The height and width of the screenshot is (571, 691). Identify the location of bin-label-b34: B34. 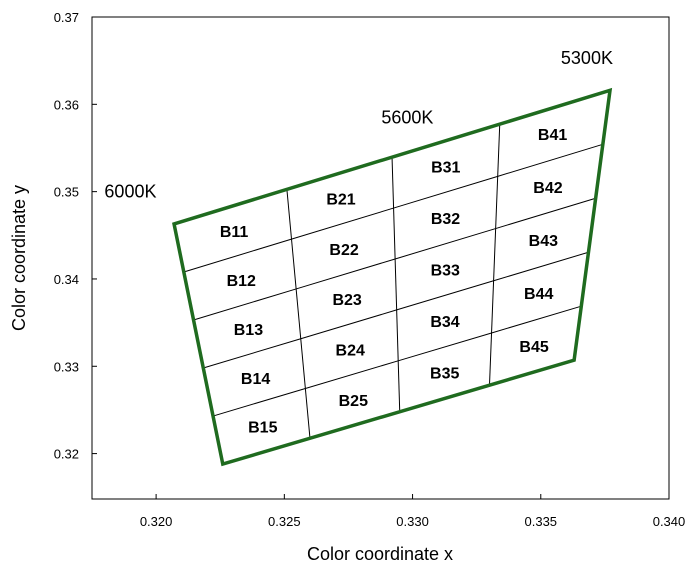
(444, 322).